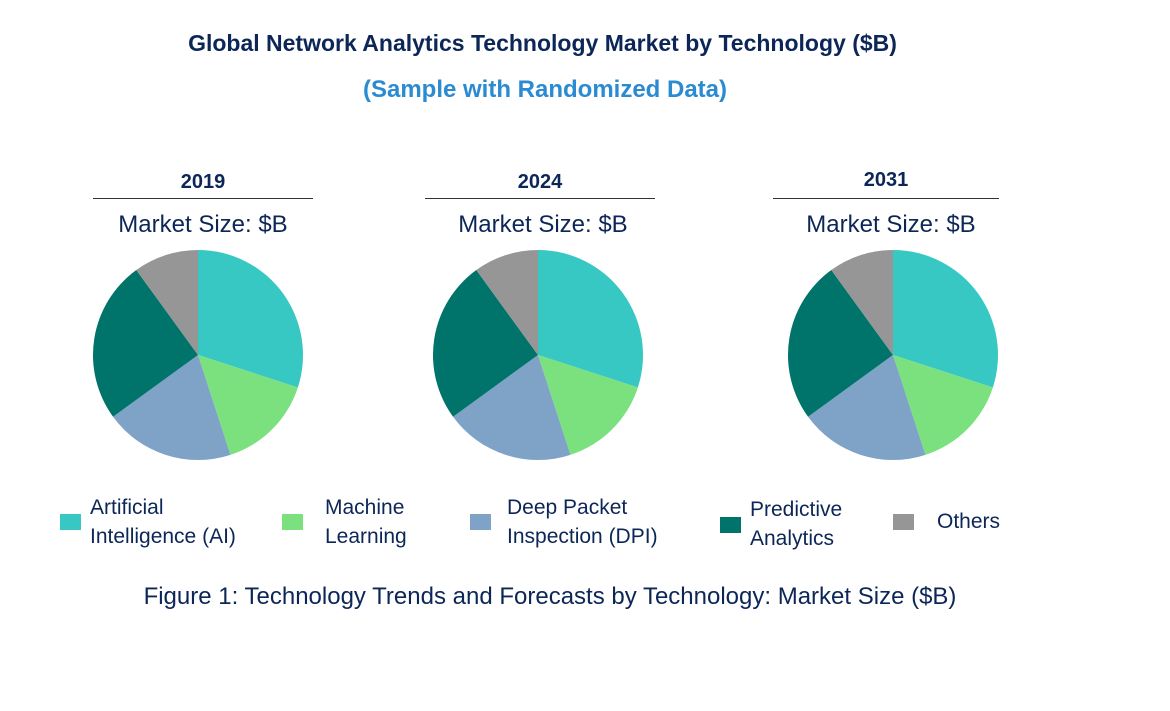 The width and height of the screenshot is (1170, 711). Describe the element at coordinates (792, 538) in the screenshot. I see `legend-label-line: Analytics` at that location.